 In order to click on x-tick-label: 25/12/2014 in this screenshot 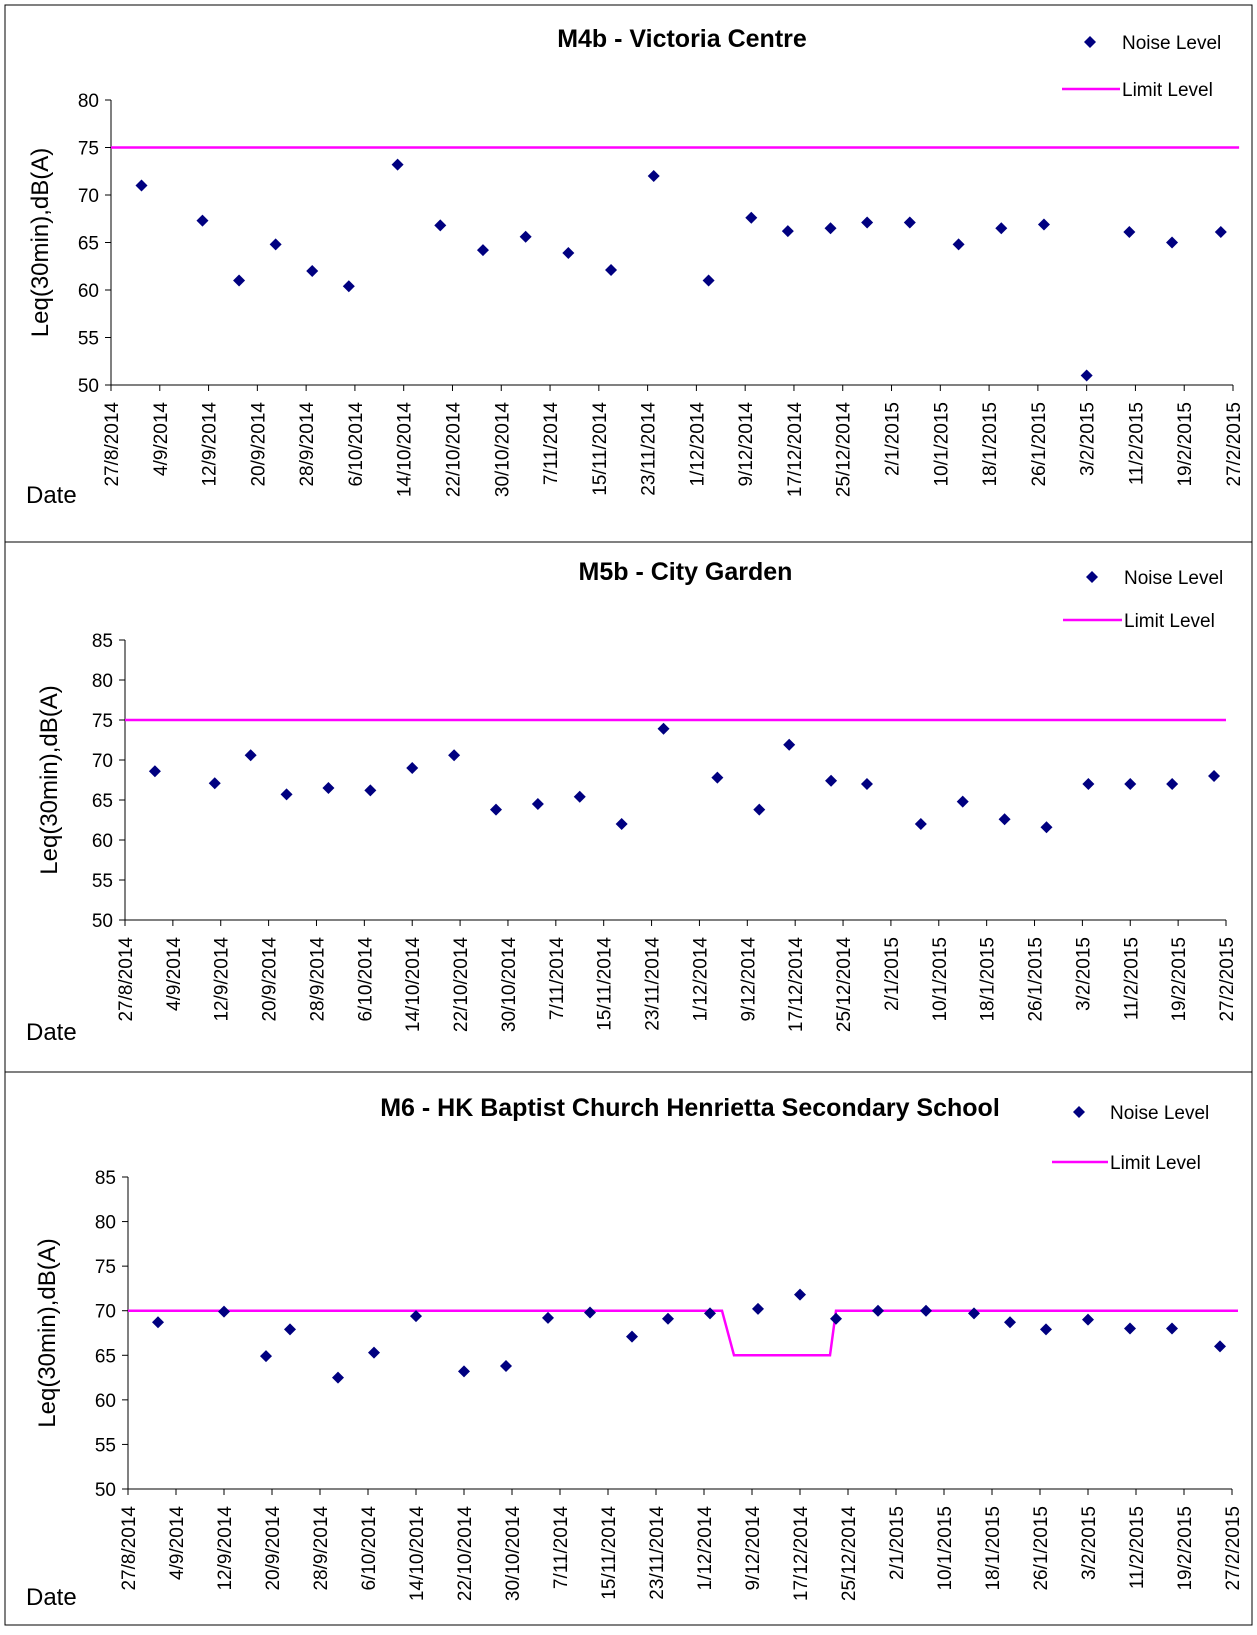, I will do `click(849, 1554)`.